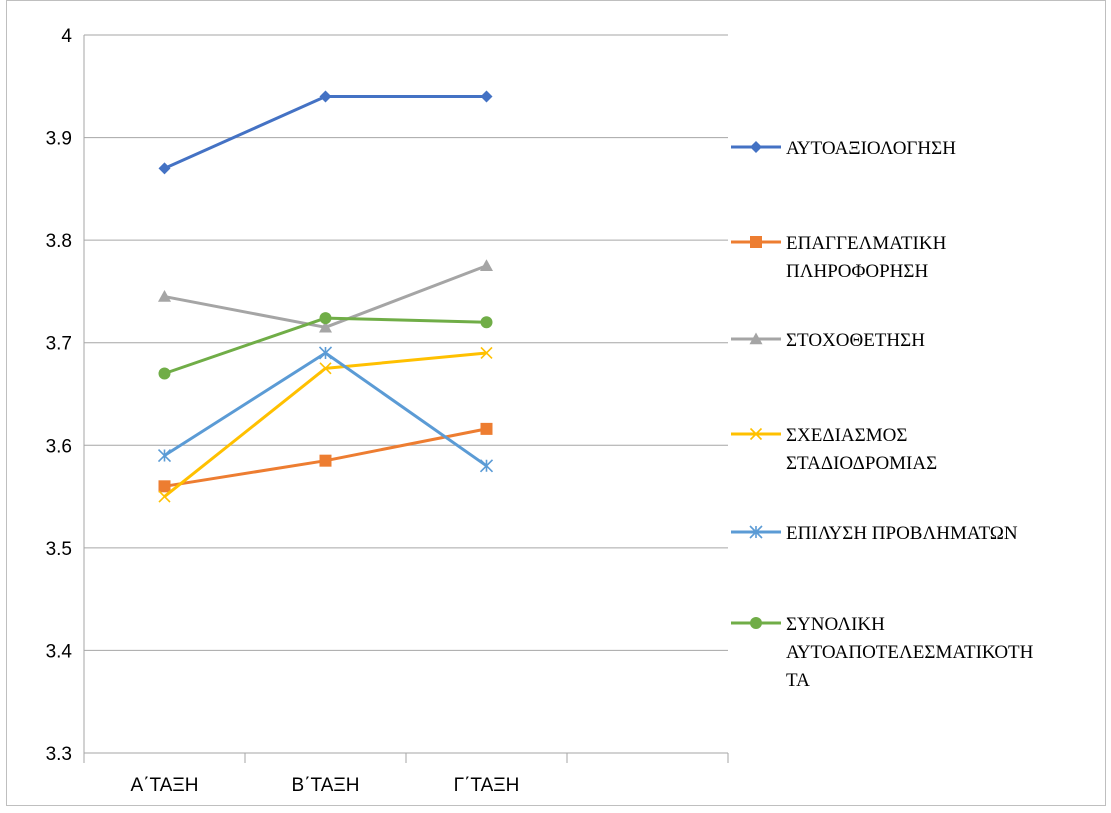 This screenshot has width=1111, height=813. What do you see at coordinates (59, 344) in the screenshot?
I see `y-tick-label: 3.7` at bounding box center [59, 344].